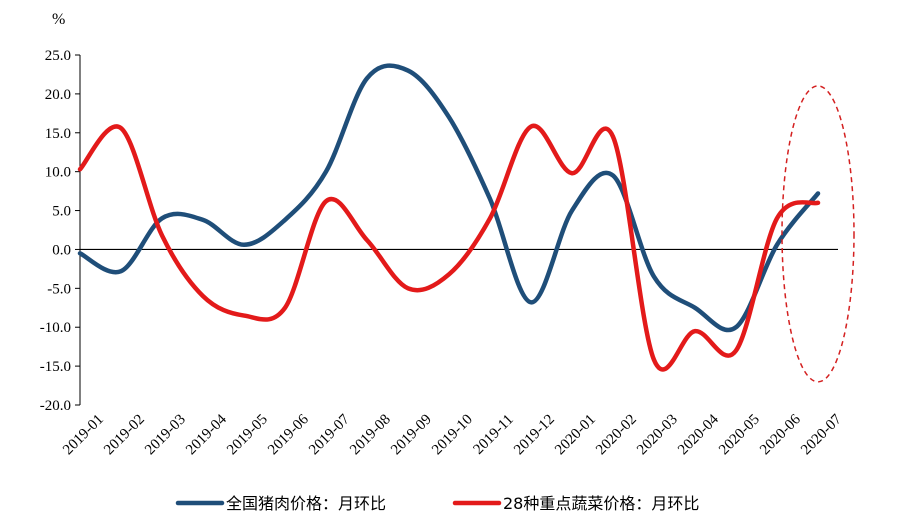 The height and width of the screenshot is (525, 899). What do you see at coordinates (58, 134) in the screenshot?
I see `y-tick-label: 15.0` at bounding box center [58, 134].